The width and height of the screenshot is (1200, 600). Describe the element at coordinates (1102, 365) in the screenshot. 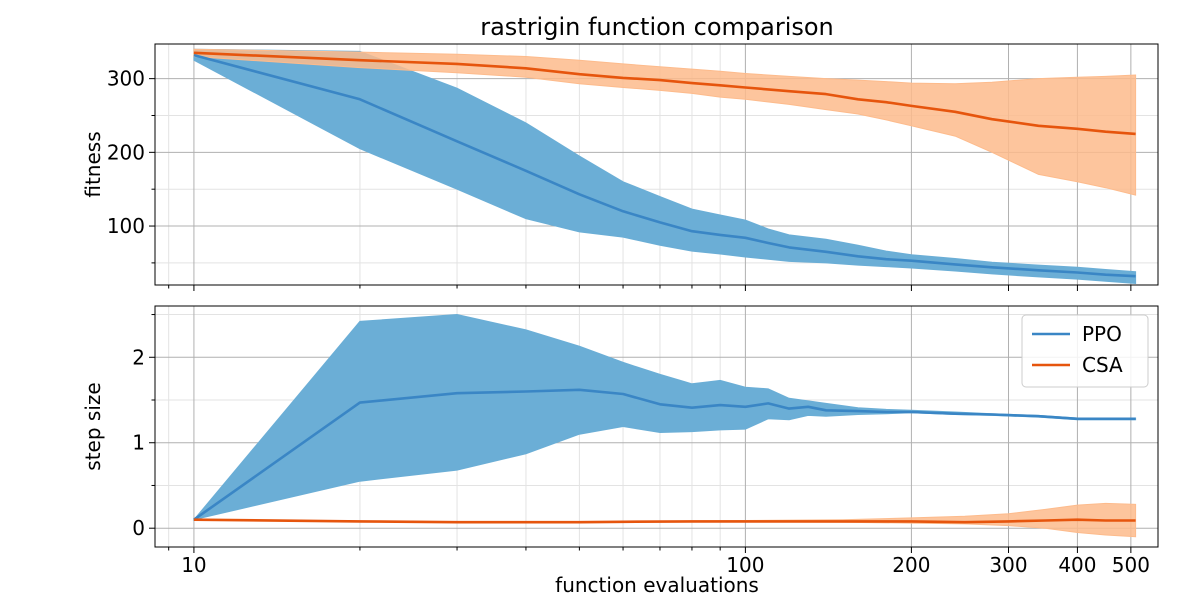

I see `csa-legend-label: CSA` at that location.